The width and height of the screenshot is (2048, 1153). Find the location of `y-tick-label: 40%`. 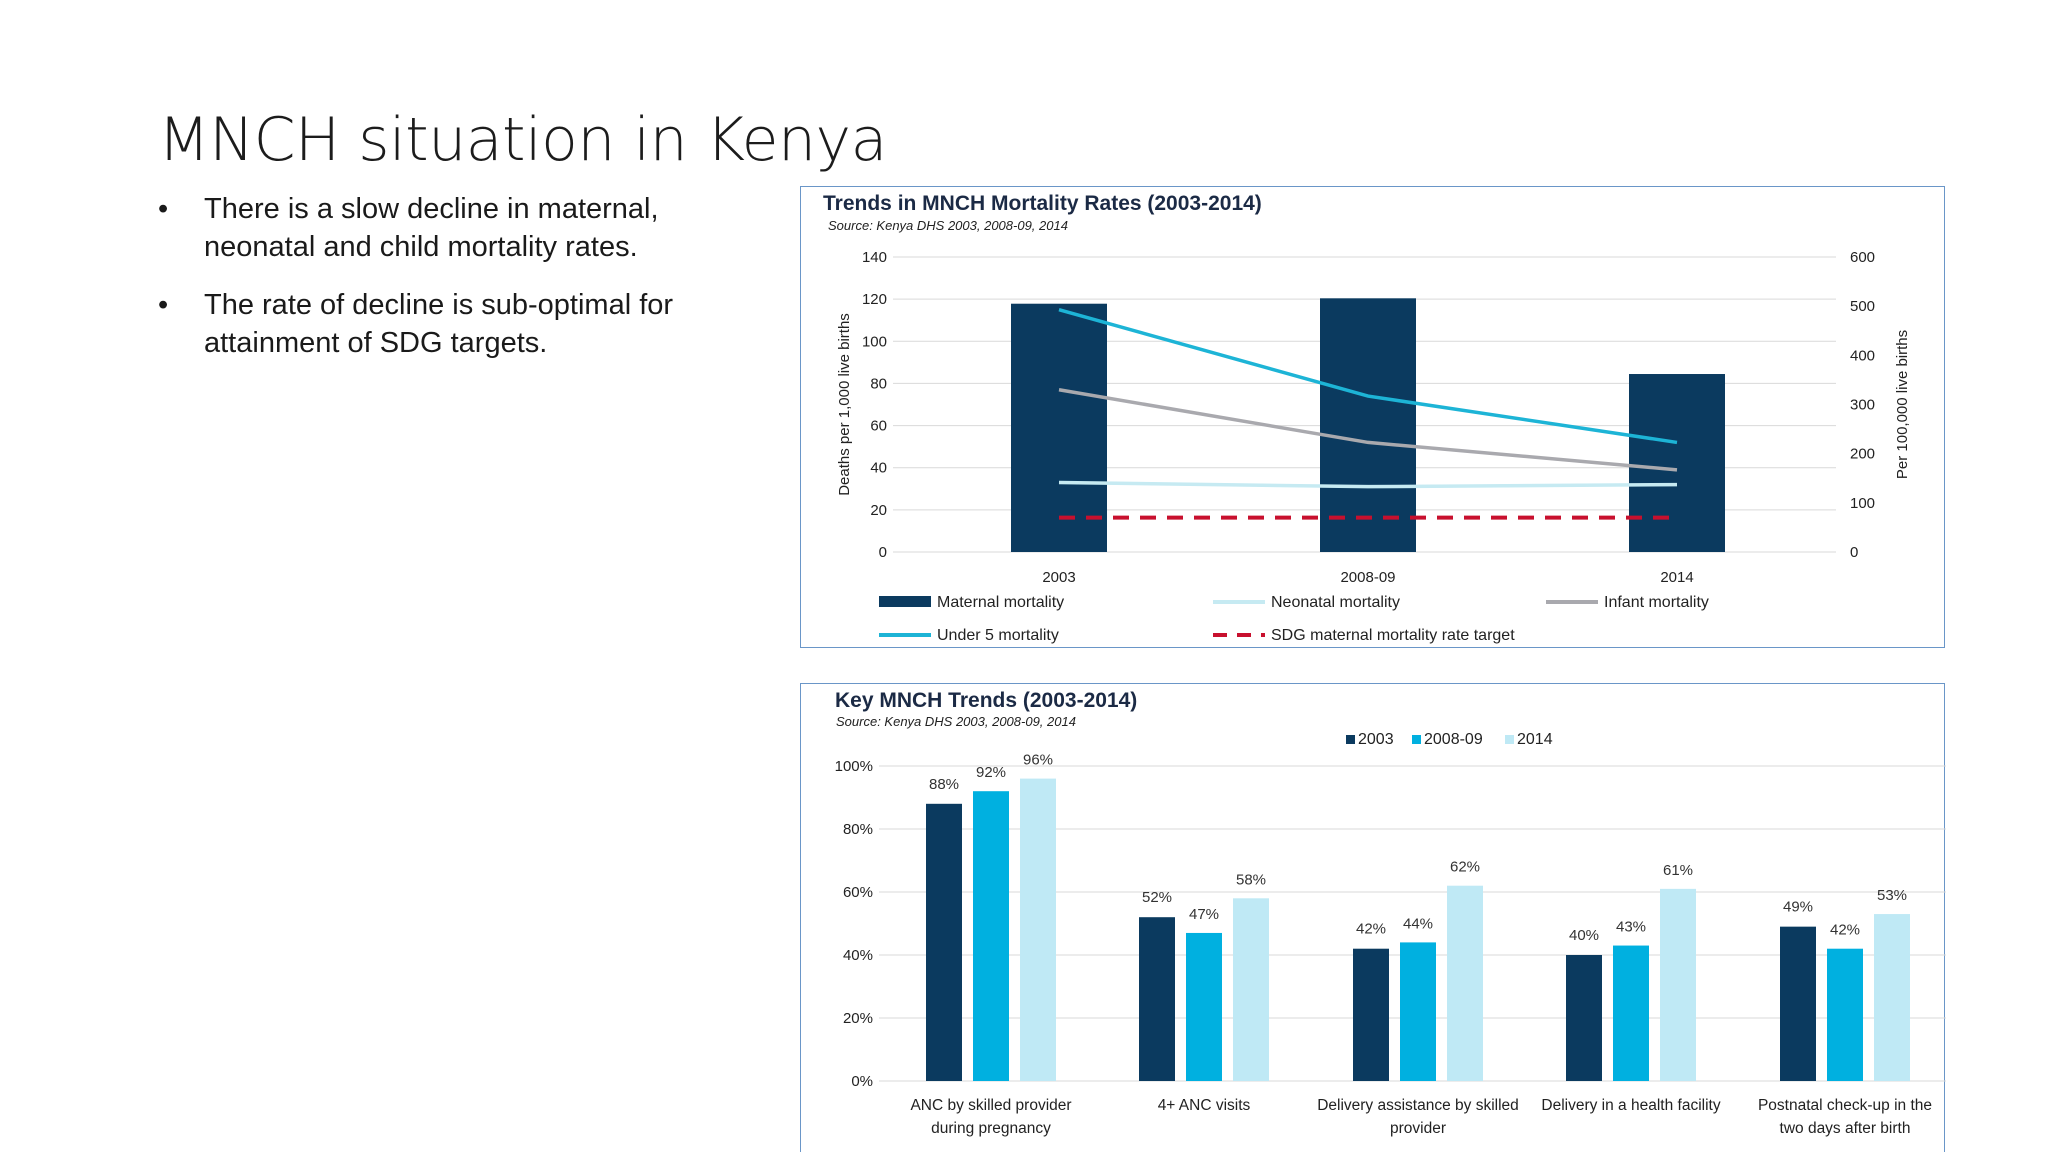

y-tick-label: 40% is located at coordinates (858, 955).